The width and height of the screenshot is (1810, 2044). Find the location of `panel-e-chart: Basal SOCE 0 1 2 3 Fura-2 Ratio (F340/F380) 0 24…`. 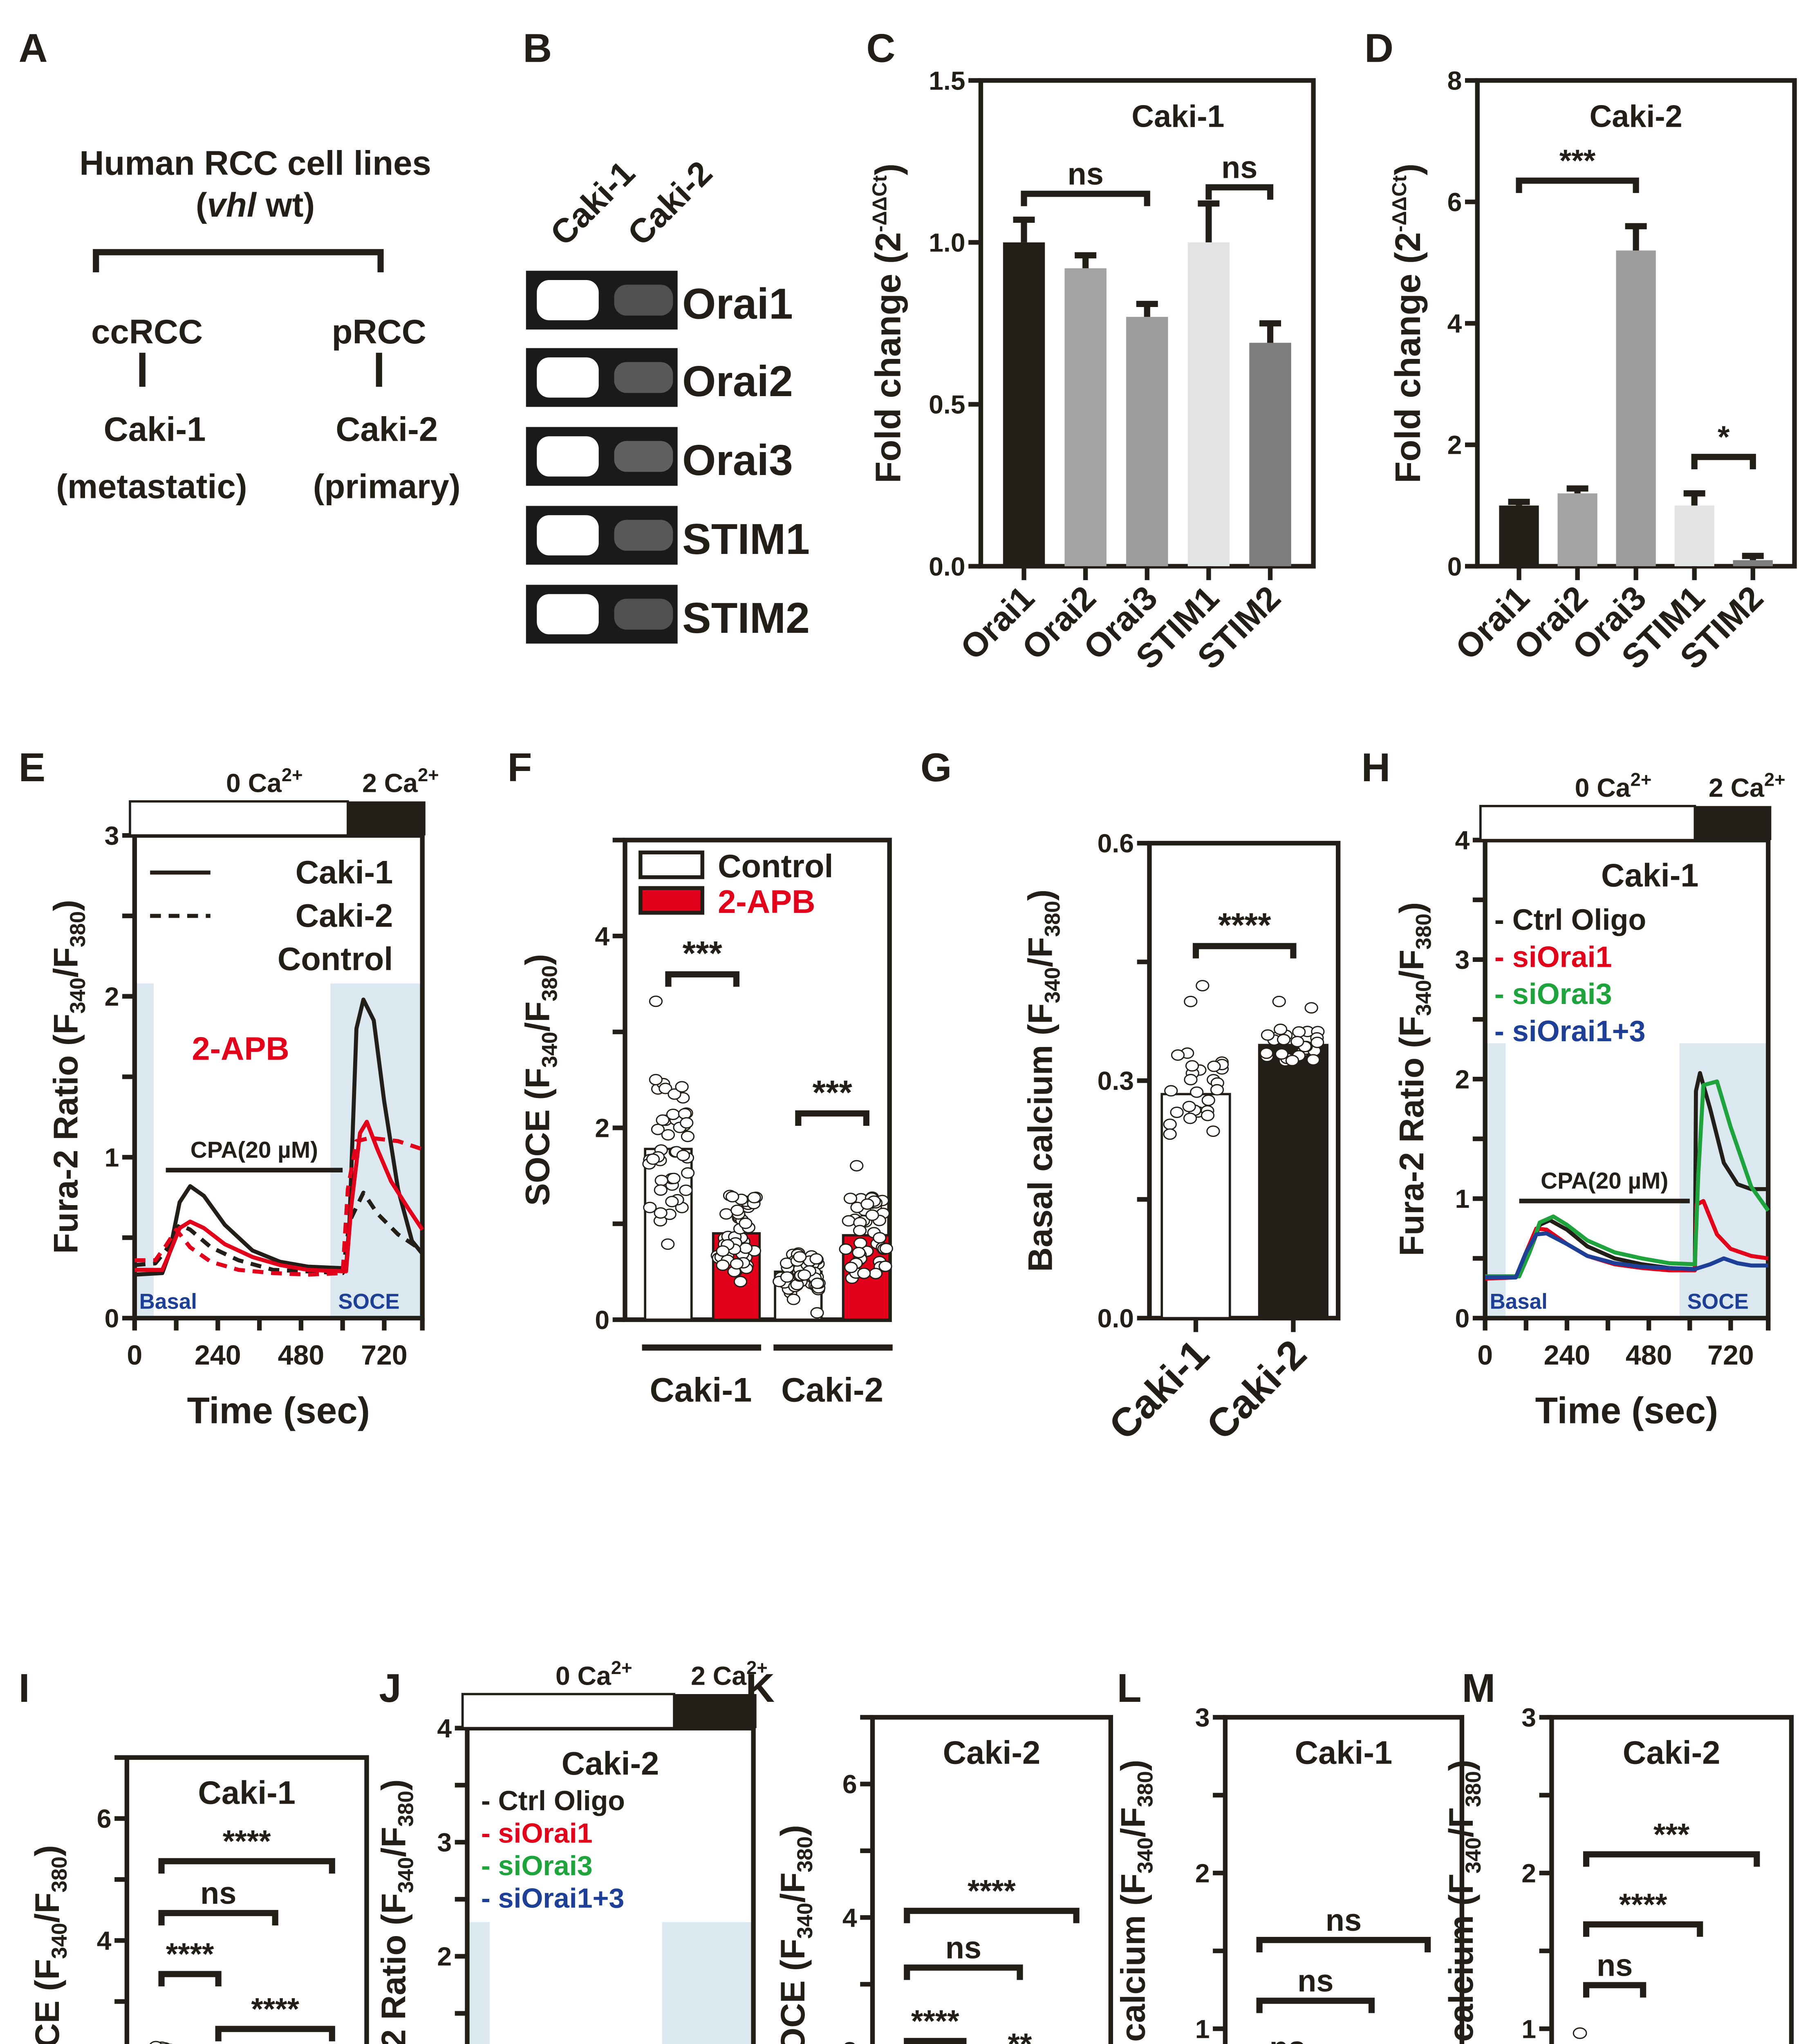

panel-e-chart: Basal SOCE 0 1 2 3 Fura-2 Ratio (F340/F380) 0 24… is located at coordinates (243, 1098).